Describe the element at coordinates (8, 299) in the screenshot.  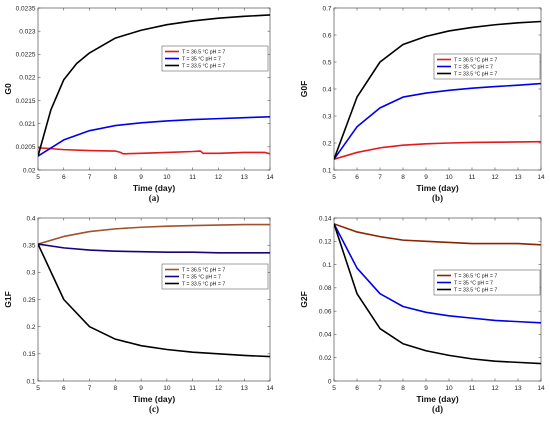
I see `y-axis-label: G1F` at that location.